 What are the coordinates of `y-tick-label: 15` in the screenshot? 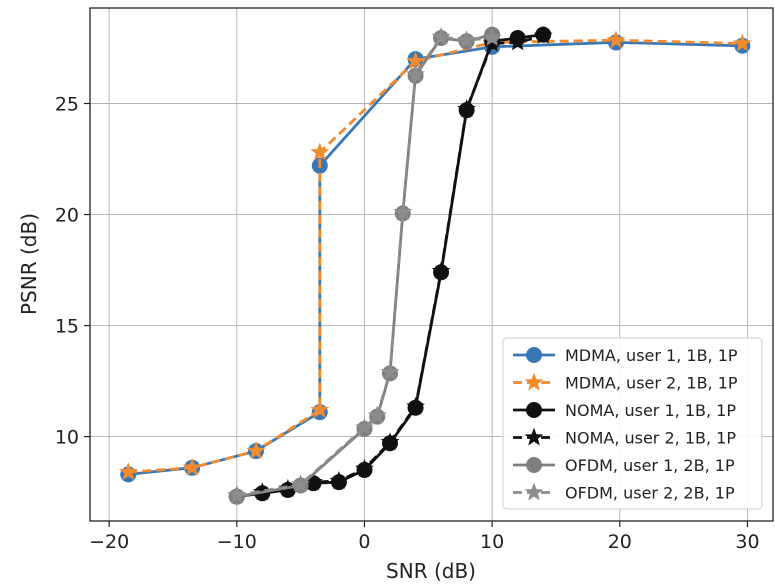 It's located at (67, 327).